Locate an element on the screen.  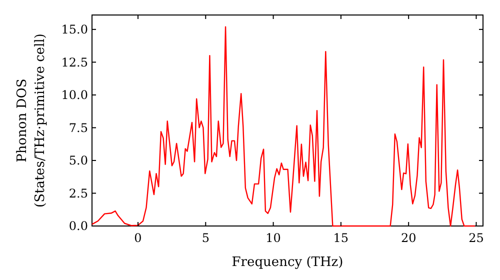
y-axis-title: Phonon DOS (States/THz·primitive cell) is located at coordinates (31, 120).